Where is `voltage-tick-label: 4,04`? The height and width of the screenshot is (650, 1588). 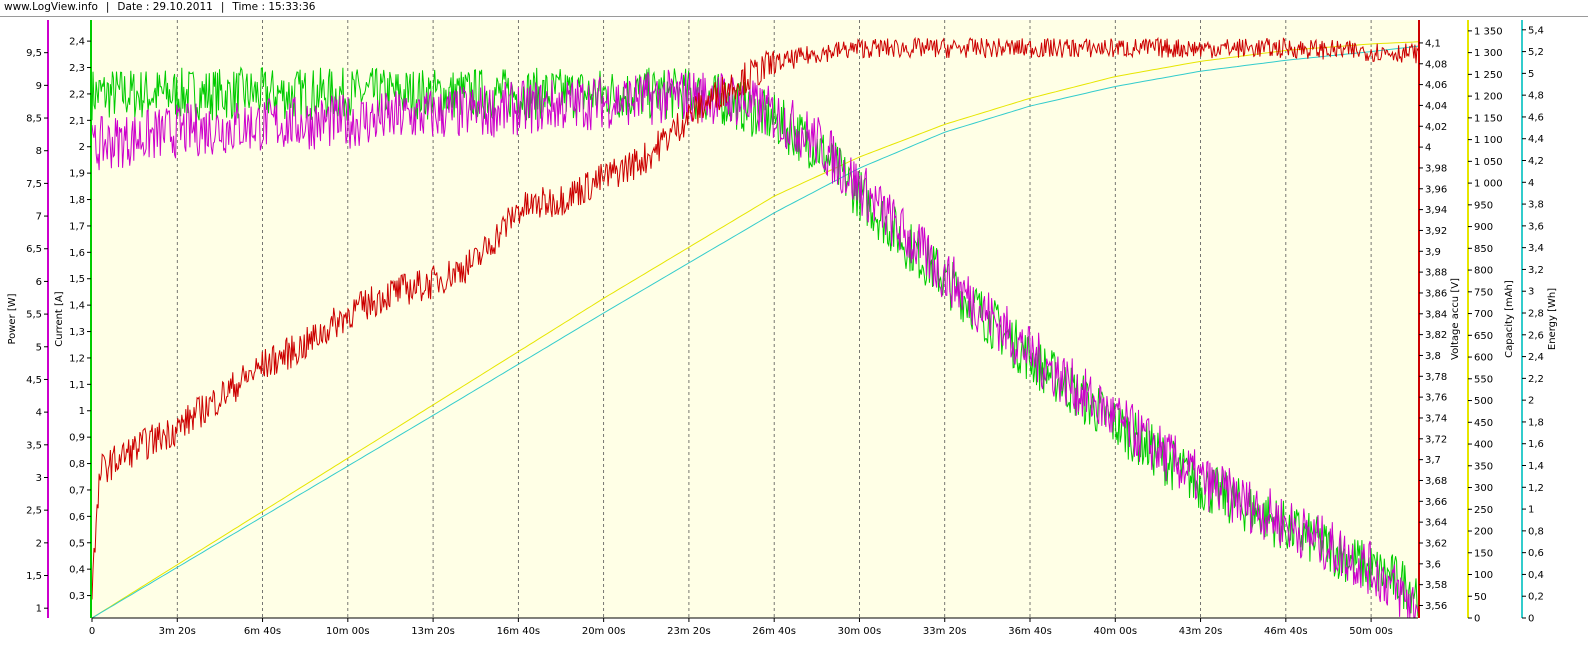 voltage-tick-label: 4,04 is located at coordinates (1436, 106).